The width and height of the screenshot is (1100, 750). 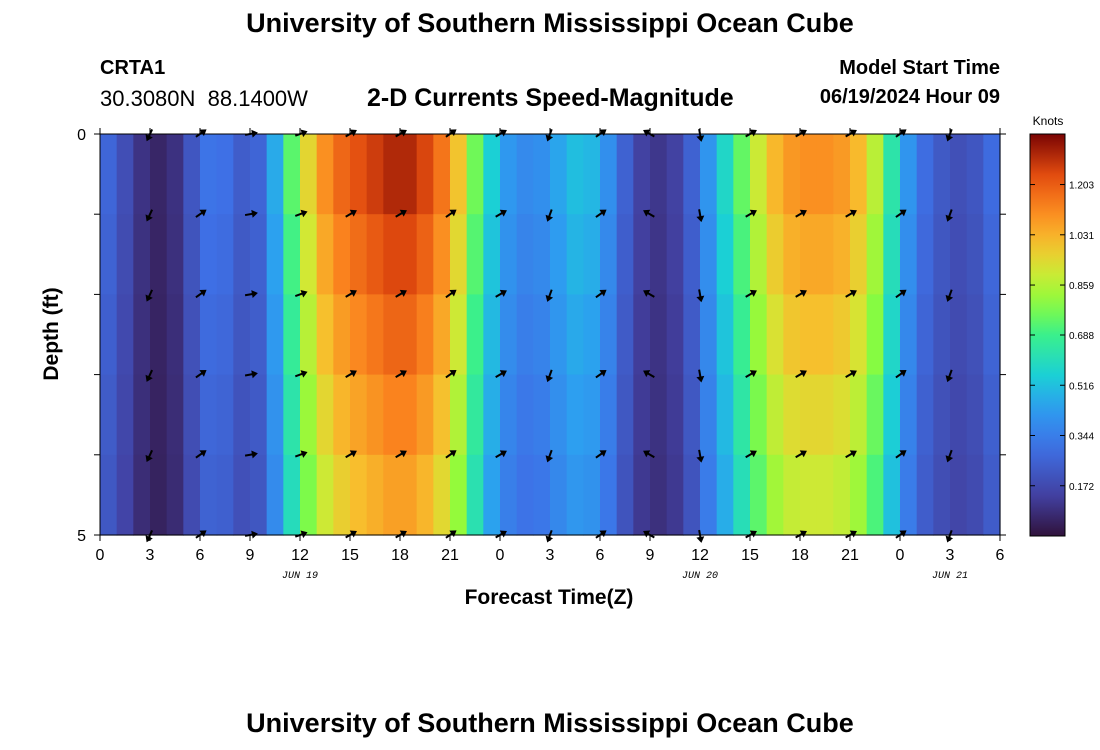 What do you see at coordinates (250, 555) in the screenshot?
I see `x-tick-label: 9` at bounding box center [250, 555].